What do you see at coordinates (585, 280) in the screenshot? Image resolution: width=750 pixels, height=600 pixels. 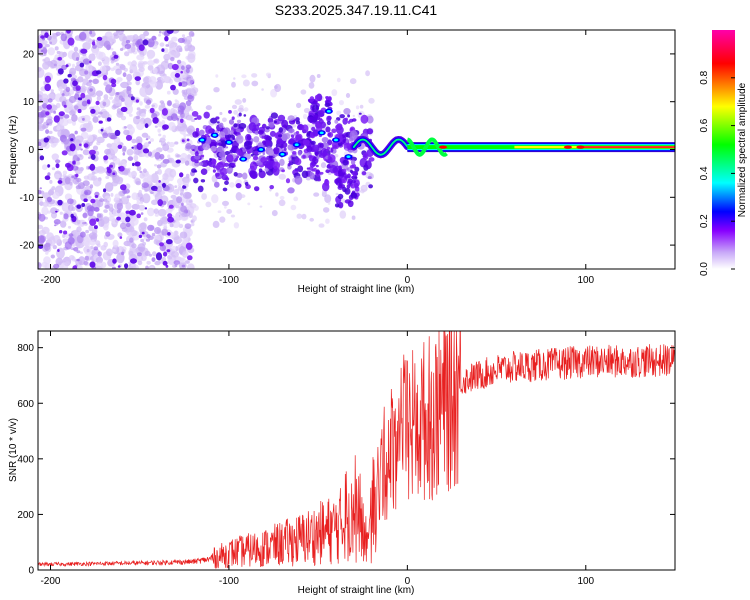 I see `x-tick-label: 100` at bounding box center [585, 280].